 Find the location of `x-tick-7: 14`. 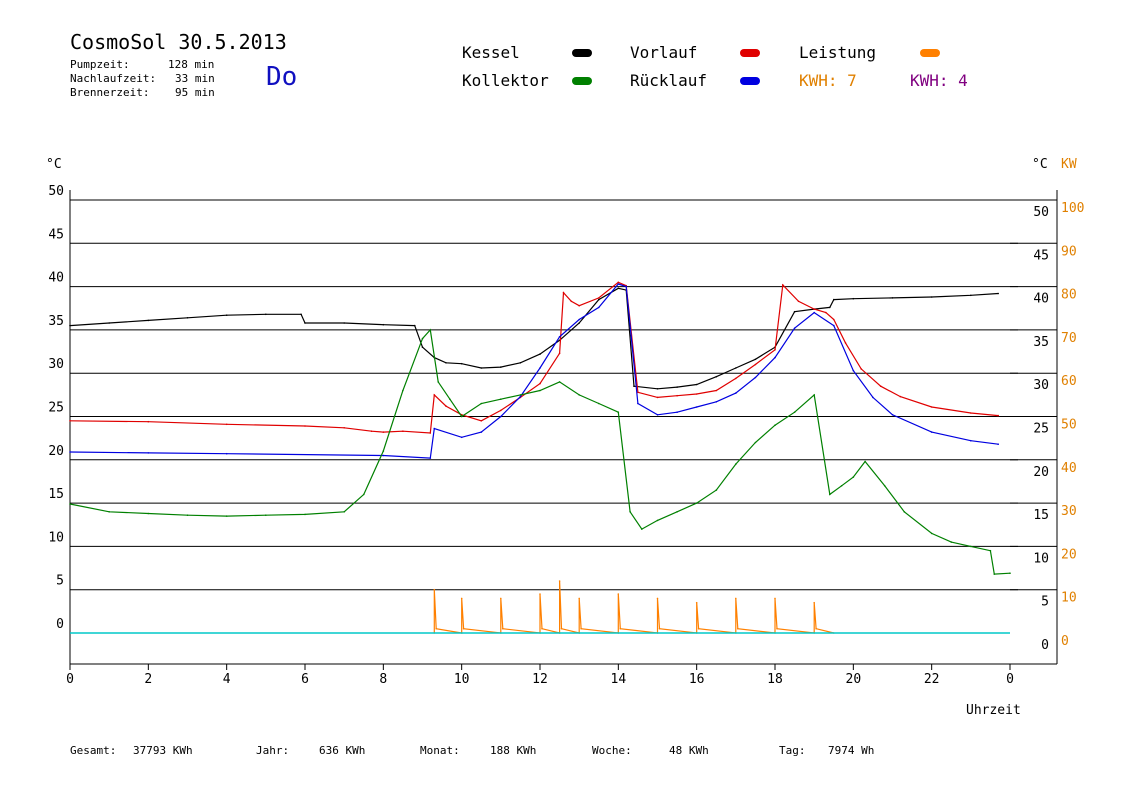

x-tick-7: 14 is located at coordinates (619, 679).